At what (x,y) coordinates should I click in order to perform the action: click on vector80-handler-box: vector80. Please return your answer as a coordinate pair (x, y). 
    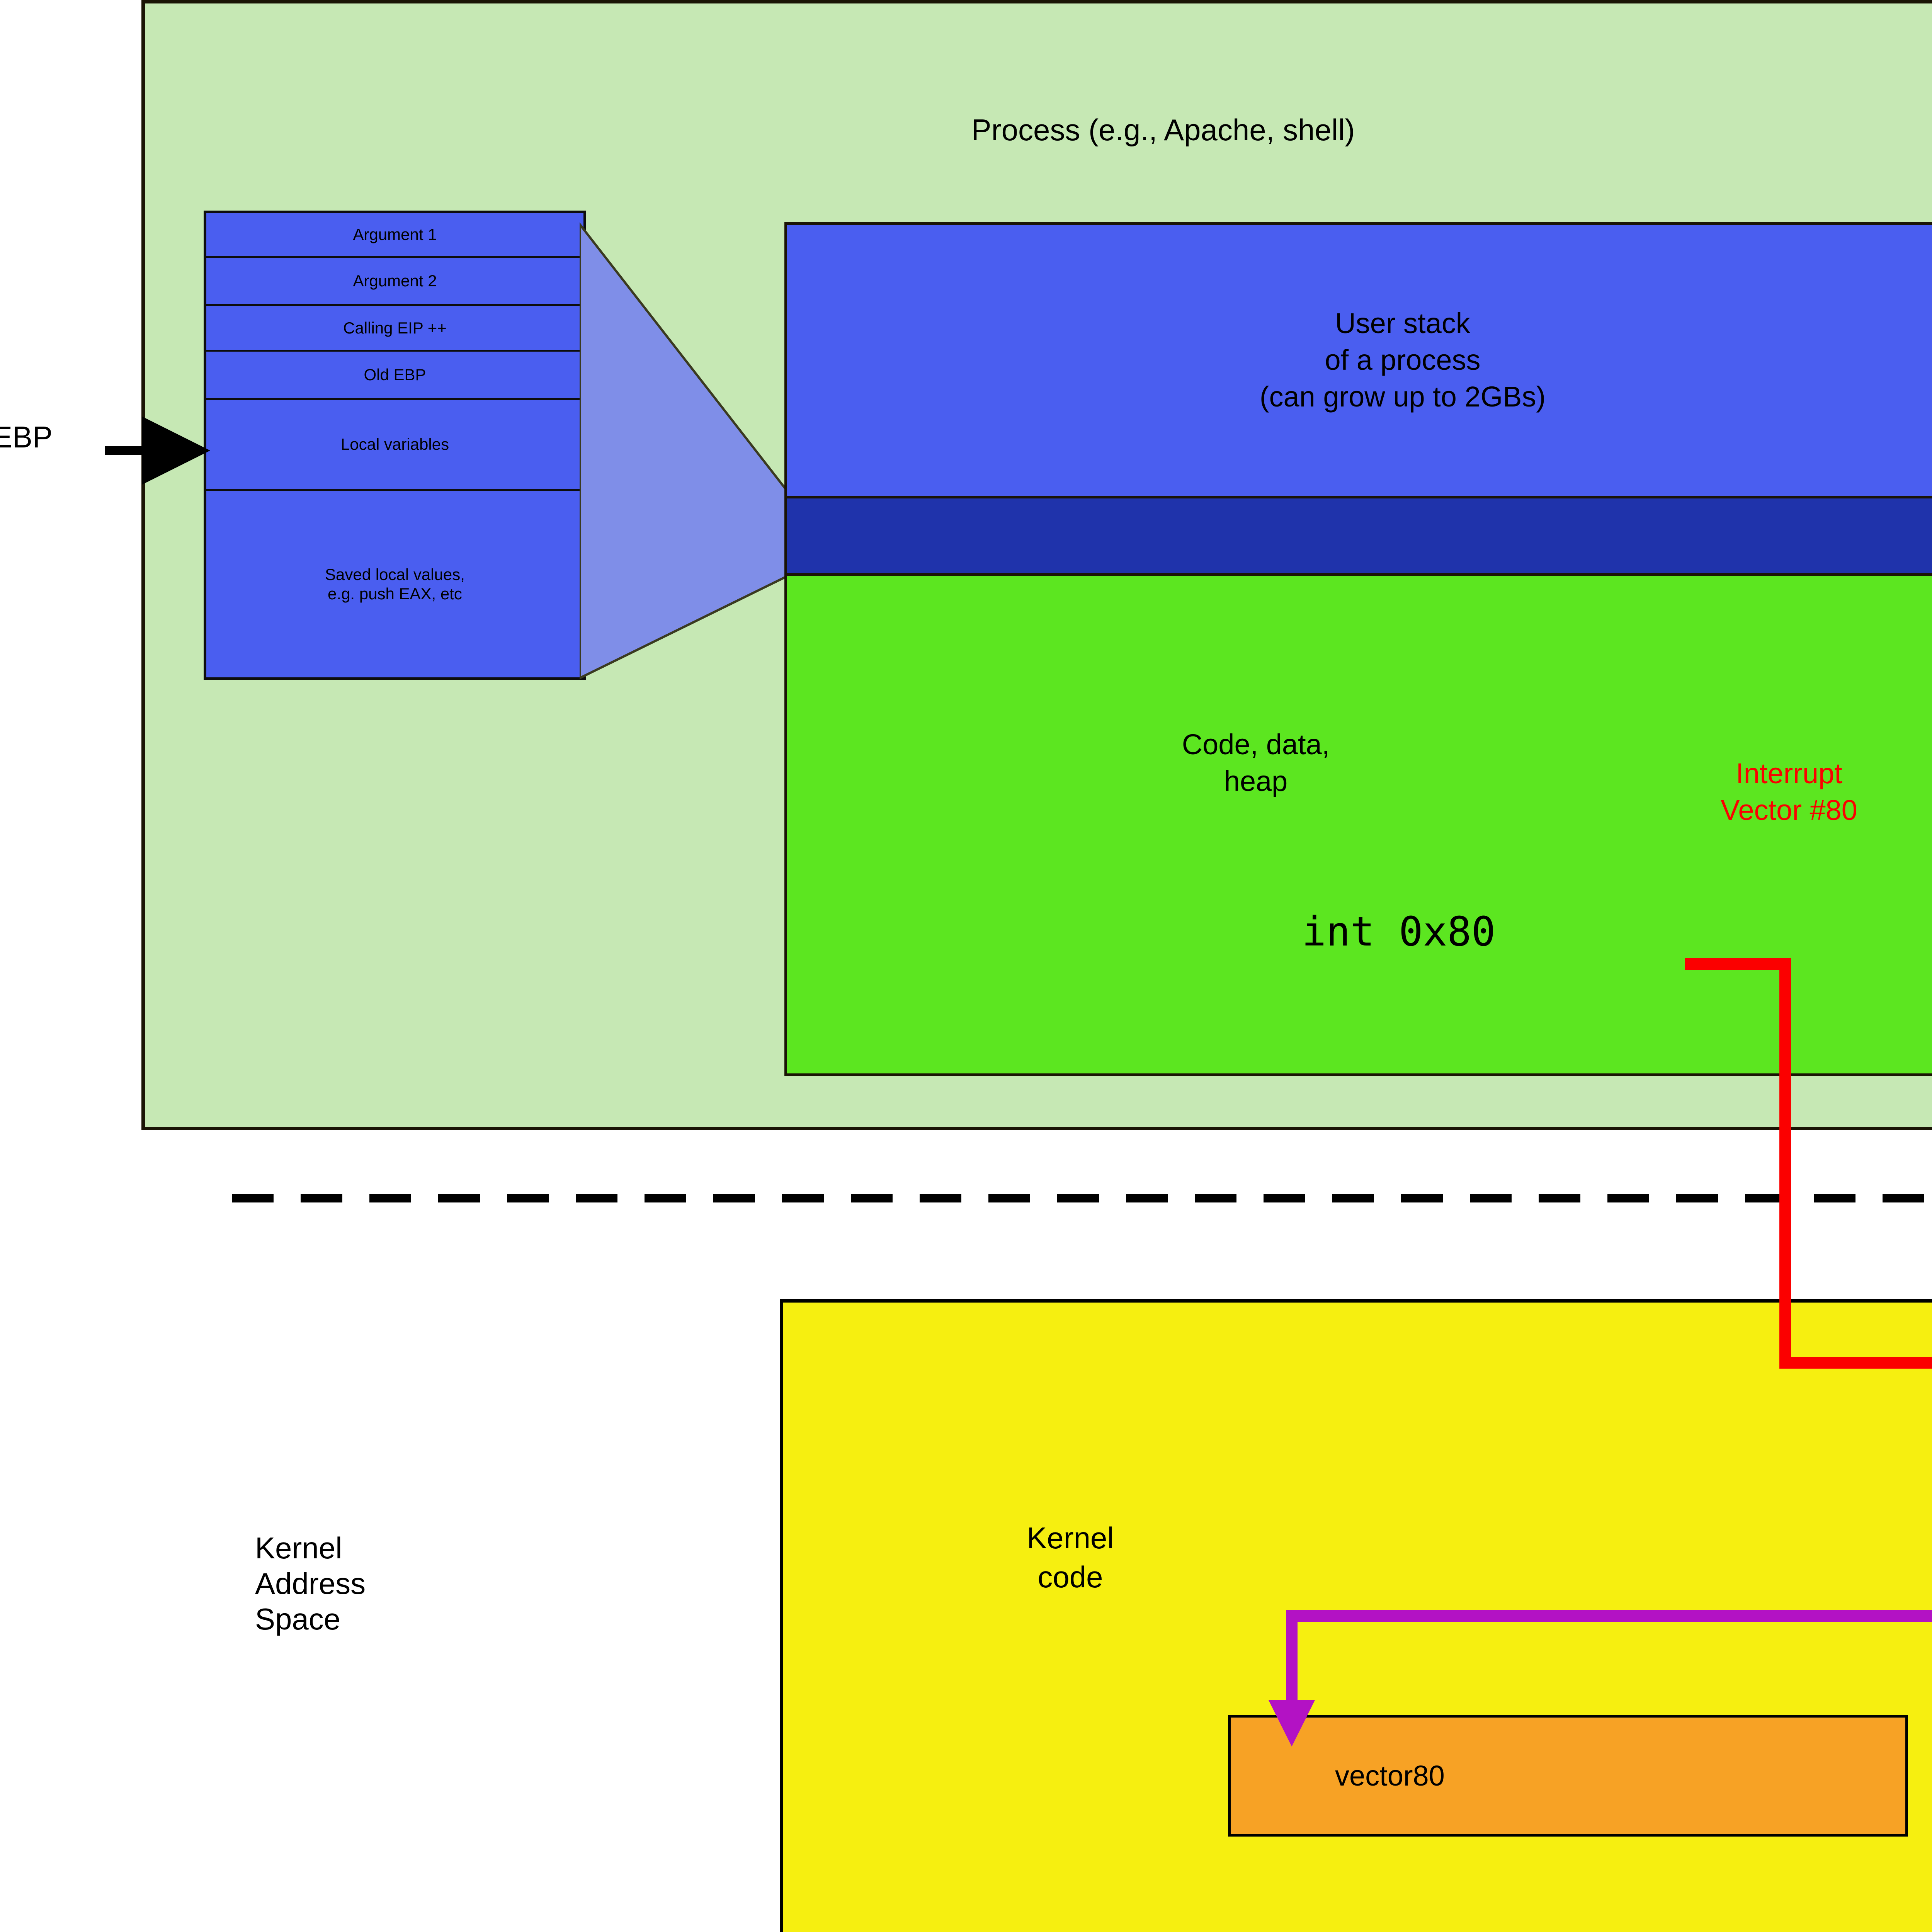
    Looking at the image, I should click on (1568, 1776).